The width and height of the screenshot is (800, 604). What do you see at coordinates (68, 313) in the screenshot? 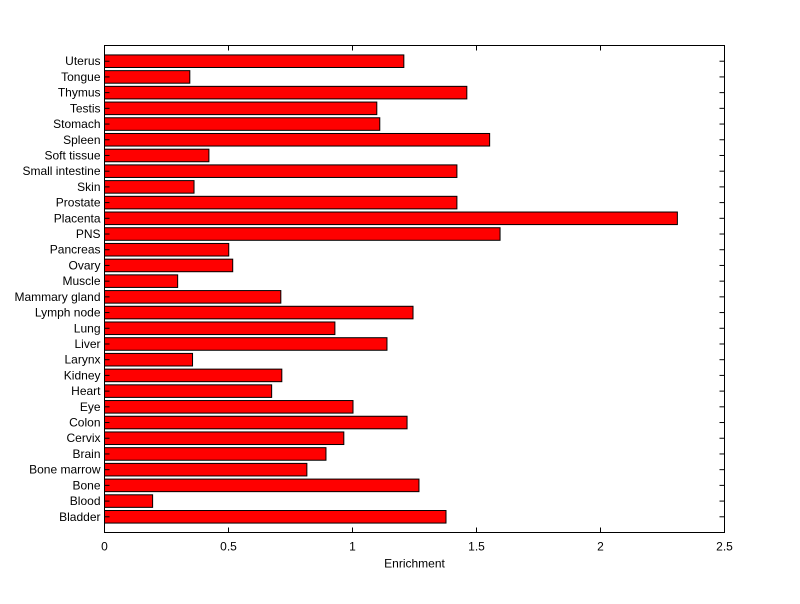
I see `y-tick-label: Lymph node` at bounding box center [68, 313].